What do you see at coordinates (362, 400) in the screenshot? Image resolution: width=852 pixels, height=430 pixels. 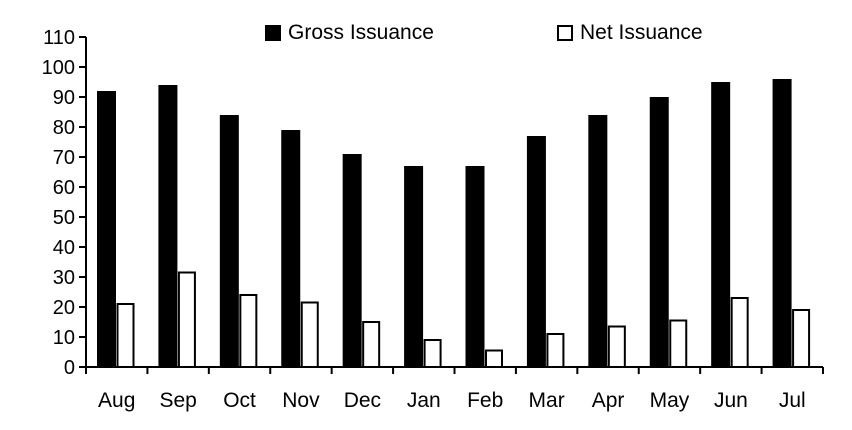 I see `x-axis-label-dec: Dec` at bounding box center [362, 400].